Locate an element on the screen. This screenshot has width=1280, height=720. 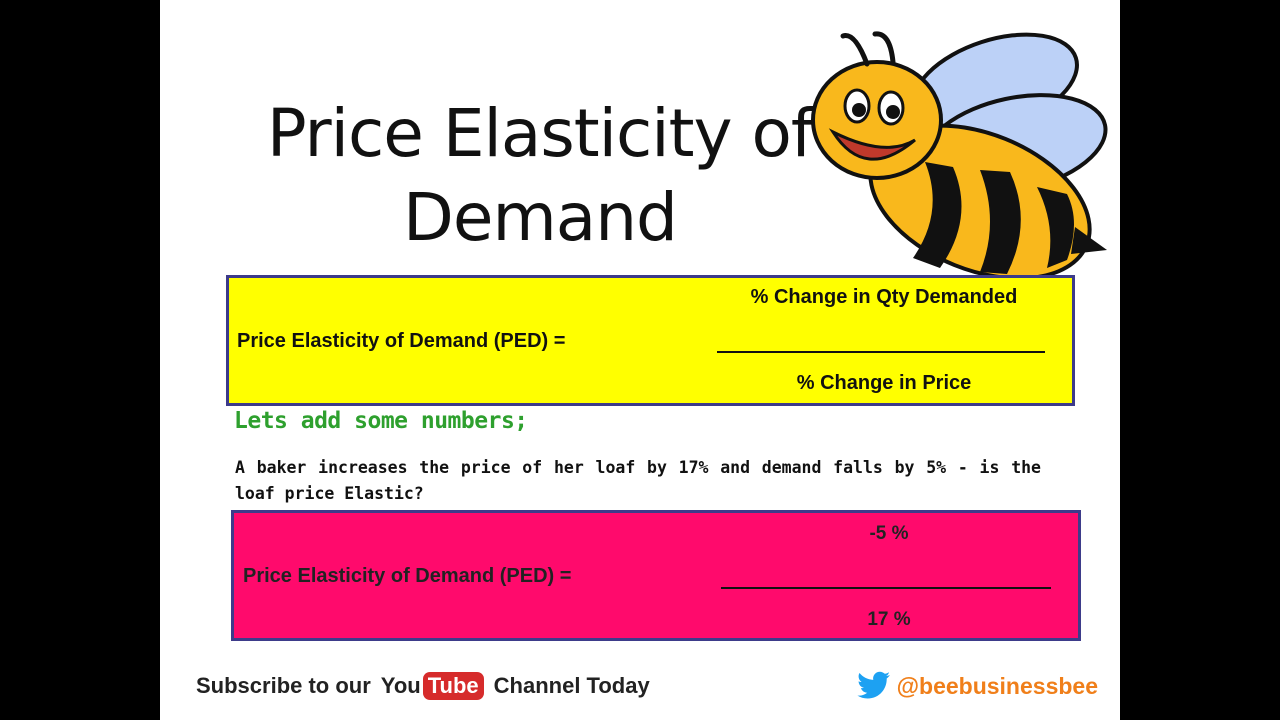
bee-mascot-image is located at coordinates (959, 156).